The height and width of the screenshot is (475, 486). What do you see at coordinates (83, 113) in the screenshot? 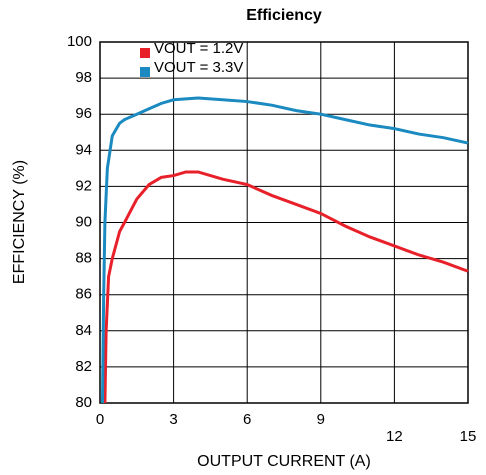
I see `y-tick-label: 96` at bounding box center [83, 113].